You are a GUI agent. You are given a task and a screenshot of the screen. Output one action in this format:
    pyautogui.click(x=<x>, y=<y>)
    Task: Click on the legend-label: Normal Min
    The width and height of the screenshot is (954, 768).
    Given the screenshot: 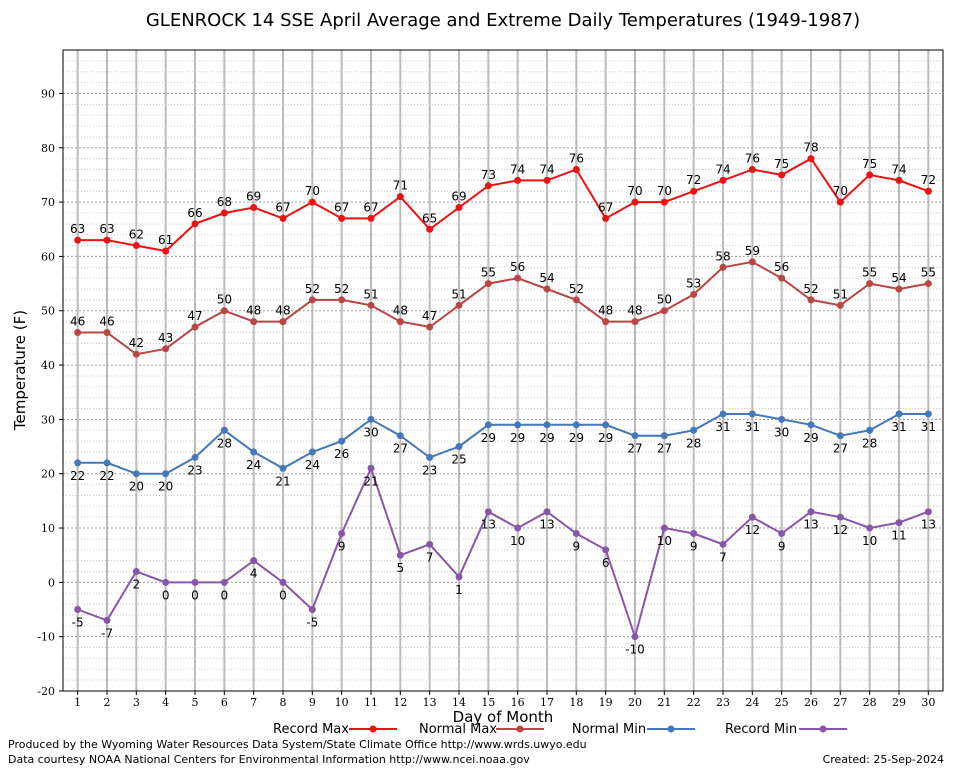 What is the action you would take?
    pyautogui.click(x=609, y=729)
    